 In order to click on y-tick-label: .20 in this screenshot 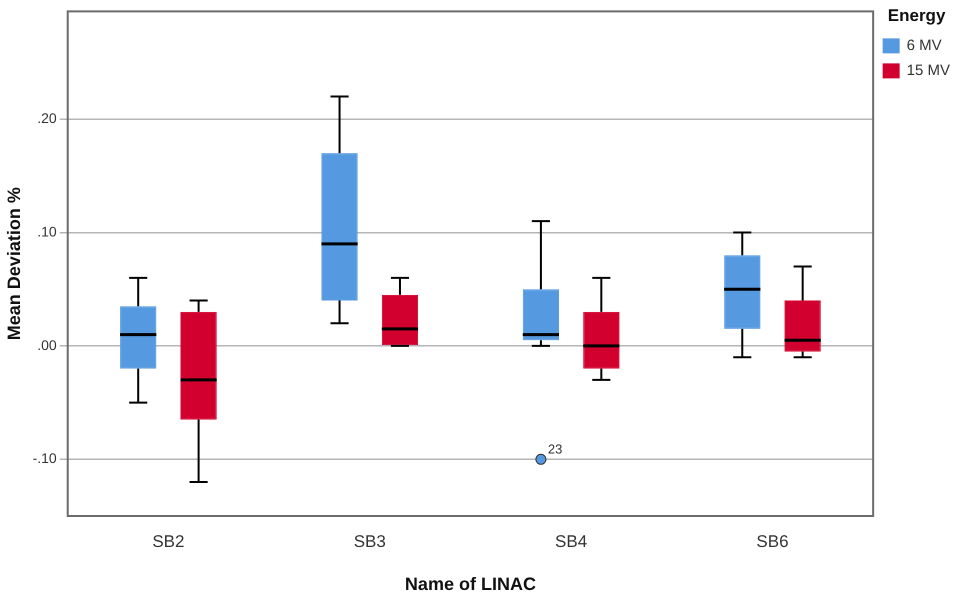, I will do `click(47, 118)`.